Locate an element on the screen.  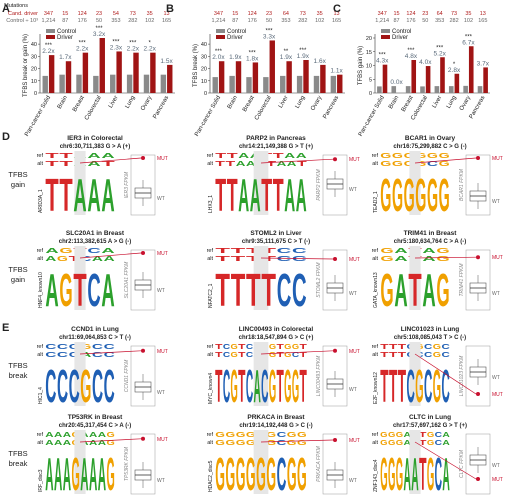
fpkm-axis-label: BCAR1 FPKM is located at coordinates (462, 184).